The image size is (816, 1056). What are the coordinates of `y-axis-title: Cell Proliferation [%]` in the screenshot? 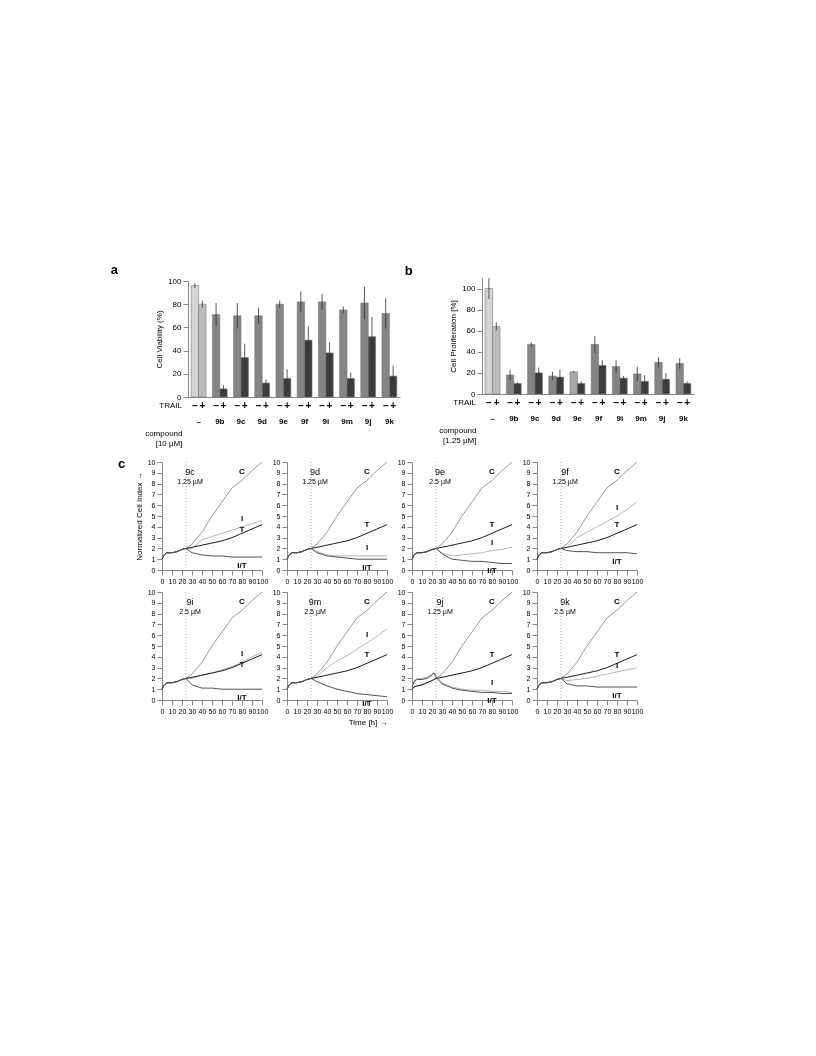 It's located at (454, 336).